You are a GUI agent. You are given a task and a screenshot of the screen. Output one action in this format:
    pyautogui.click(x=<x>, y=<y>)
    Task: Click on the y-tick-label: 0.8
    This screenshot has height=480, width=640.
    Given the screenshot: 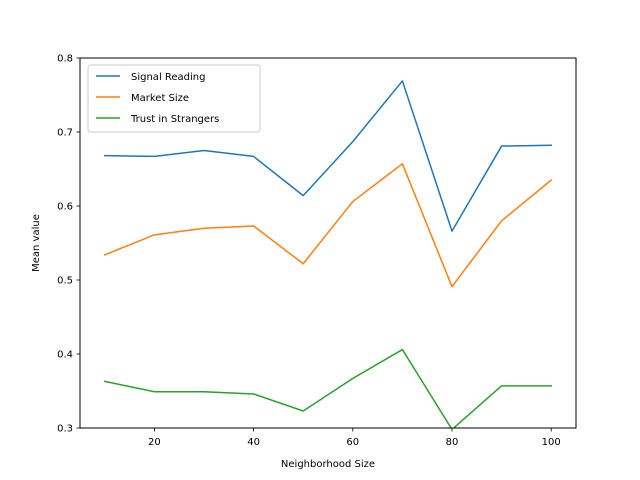 What is the action you would take?
    pyautogui.click(x=65, y=59)
    